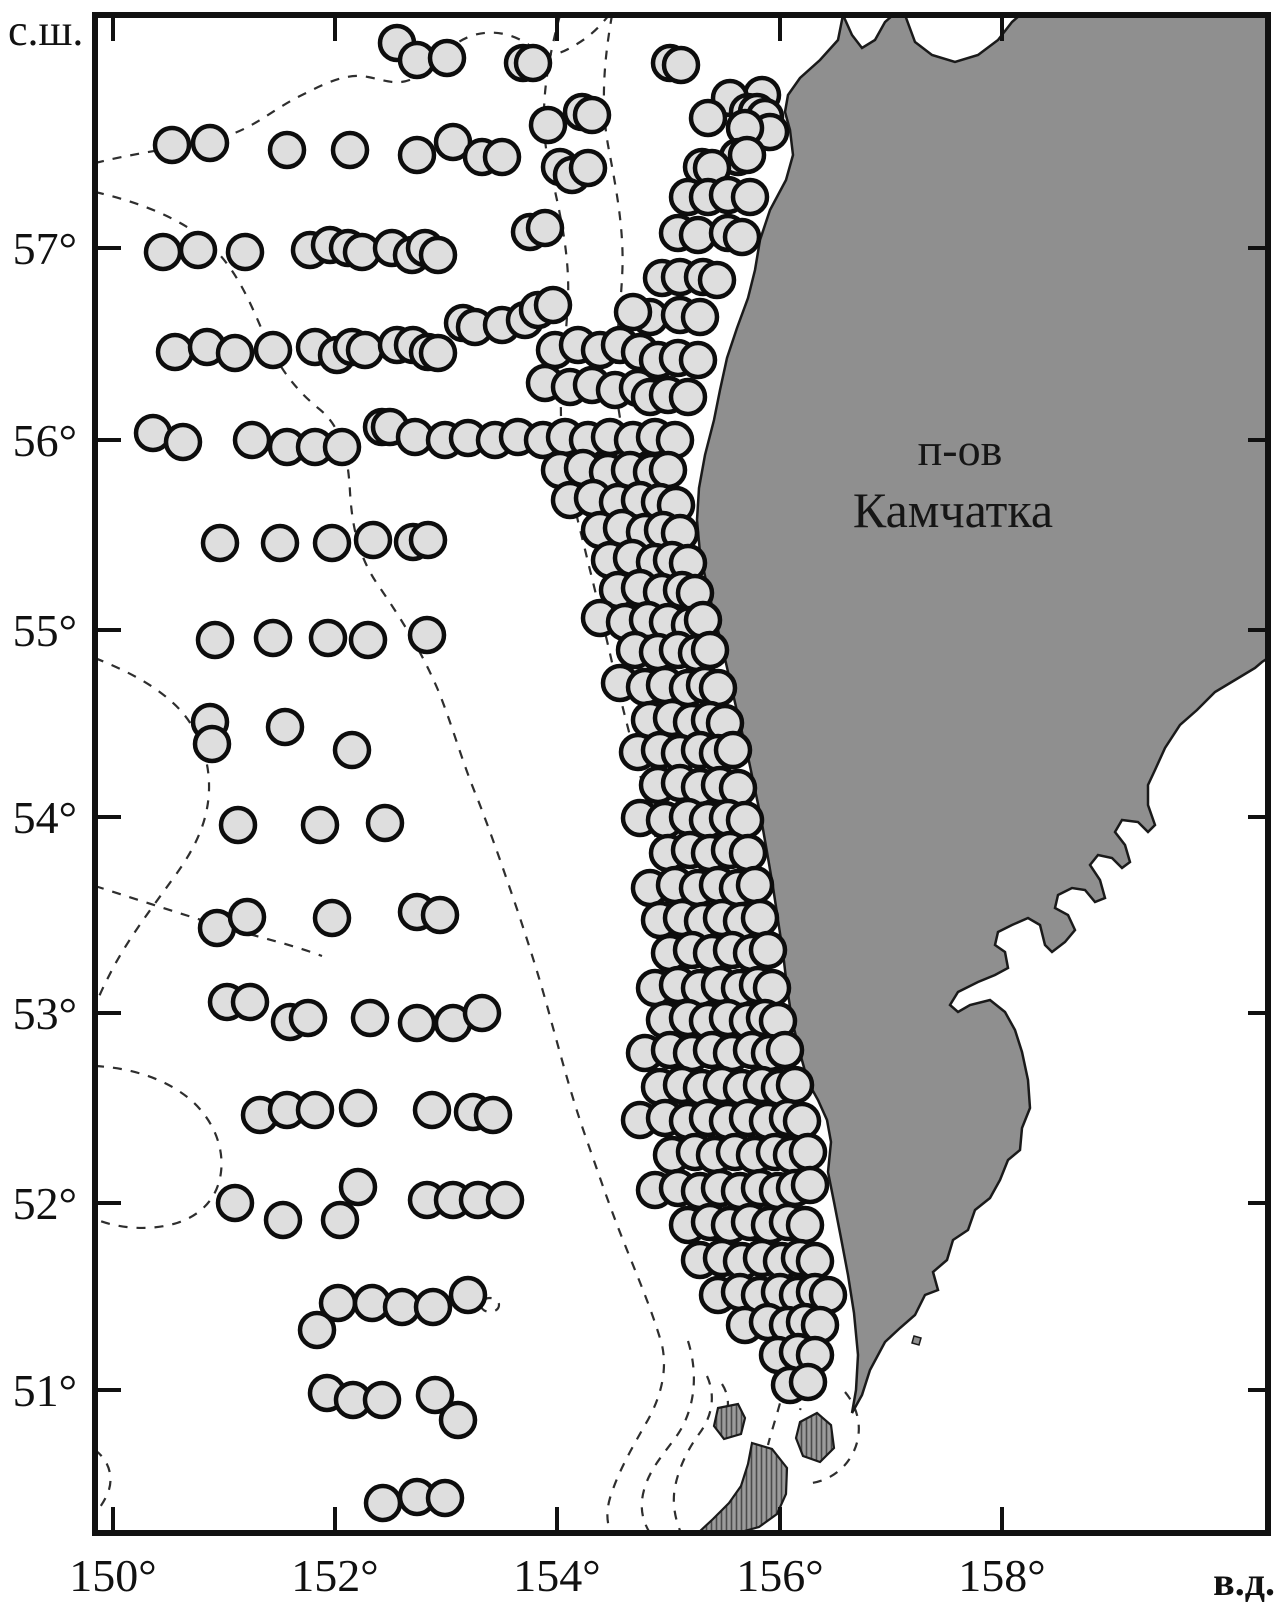 The height and width of the screenshot is (1615, 1283). What do you see at coordinates (45, 1203) in the screenshot?
I see `y-tick-label: 52°` at bounding box center [45, 1203].